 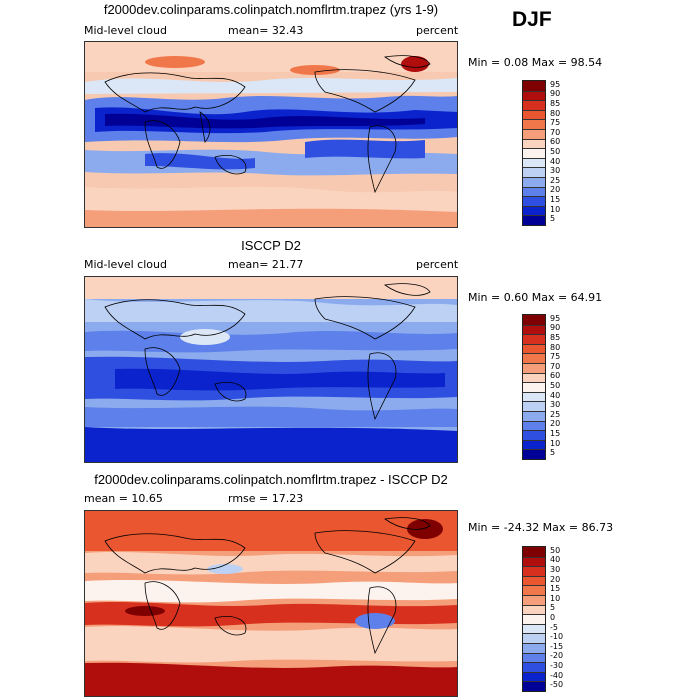 I want to click on panel-3-rmse-label: rmse = 17.23, so click(x=266, y=498).